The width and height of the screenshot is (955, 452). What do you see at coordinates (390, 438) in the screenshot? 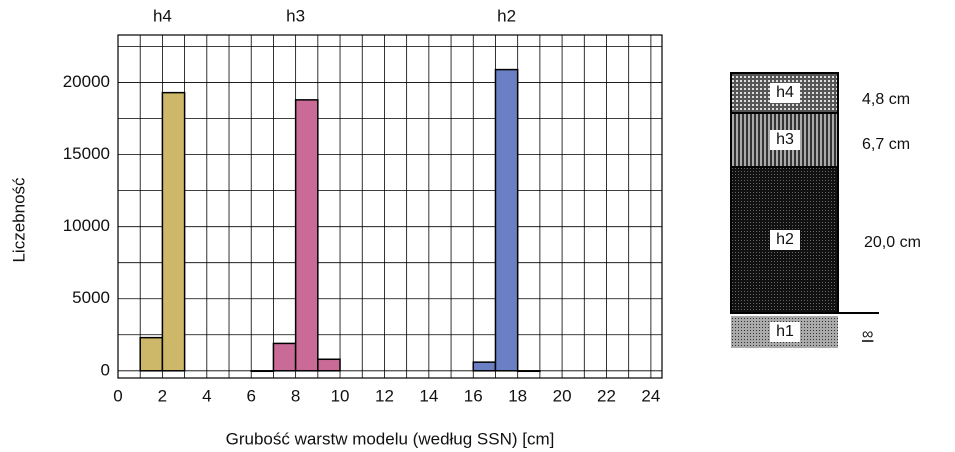
I see `x-axis-label: Grubość warstw modelu (według SSN) [cm]` at bounding box center [390, 438].